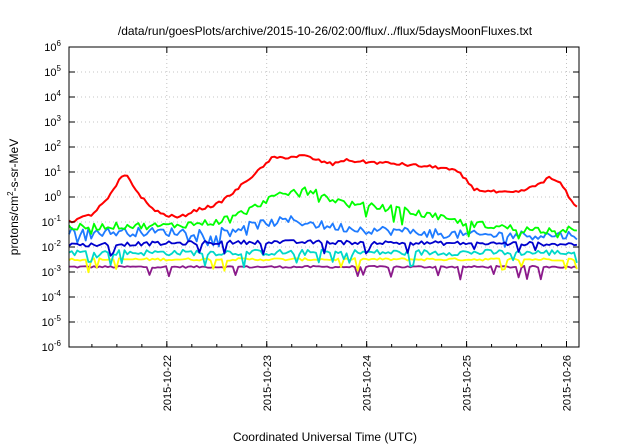  I want to click on y-tick-label: 10⁻¹, so click(52, 221).